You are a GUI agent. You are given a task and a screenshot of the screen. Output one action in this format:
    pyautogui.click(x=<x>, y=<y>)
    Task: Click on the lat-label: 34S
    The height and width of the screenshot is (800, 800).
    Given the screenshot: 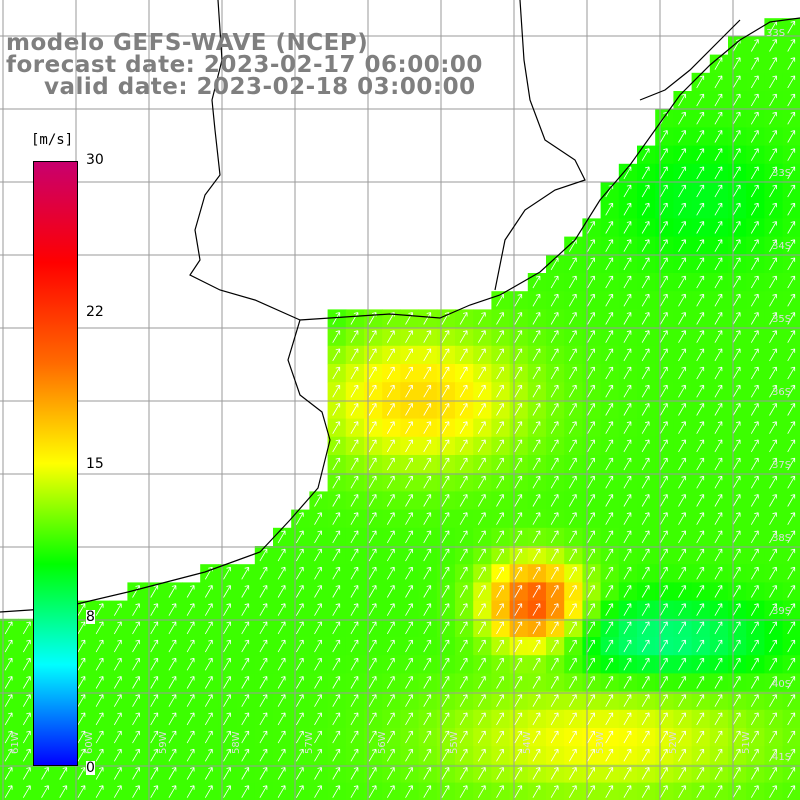 What is the action you would take?
    pyautogui.click(x=782, y=246)
    